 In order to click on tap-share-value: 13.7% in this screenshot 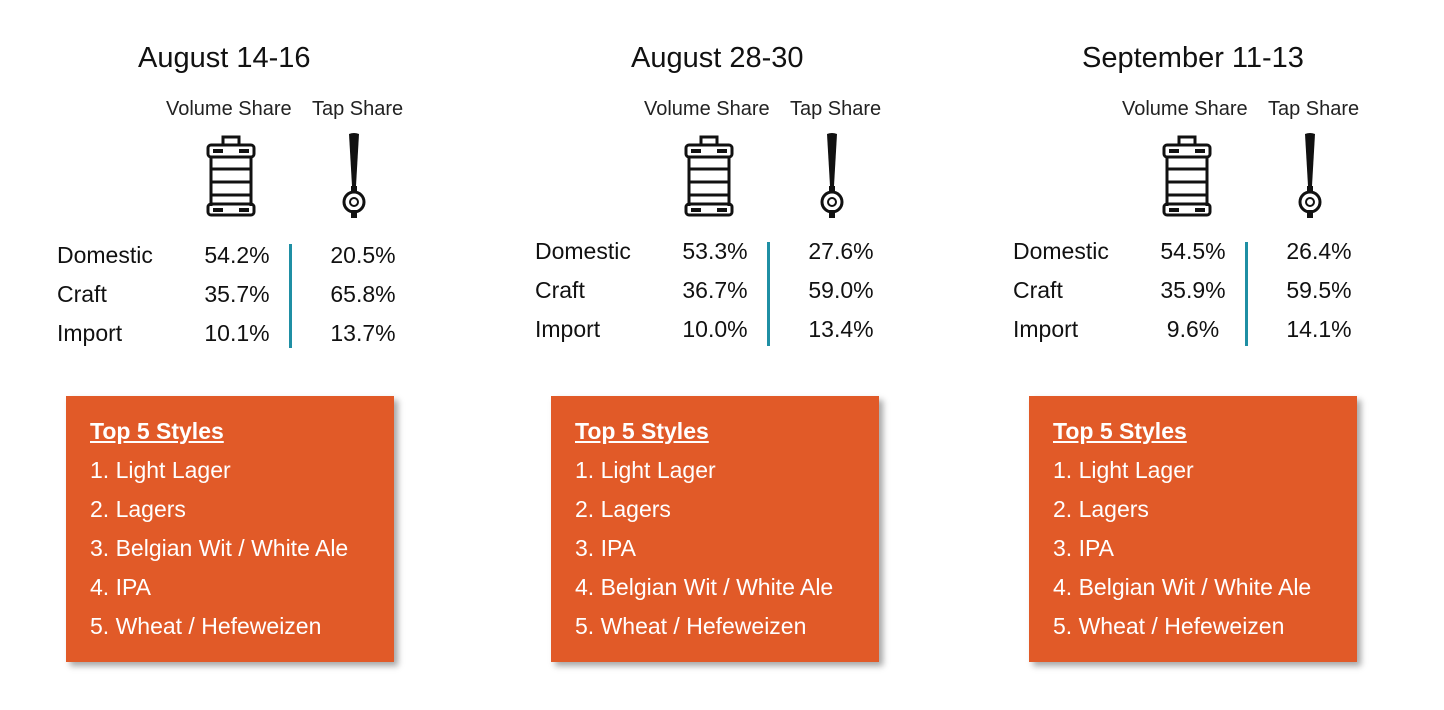, I will do `click(363, 333)`.